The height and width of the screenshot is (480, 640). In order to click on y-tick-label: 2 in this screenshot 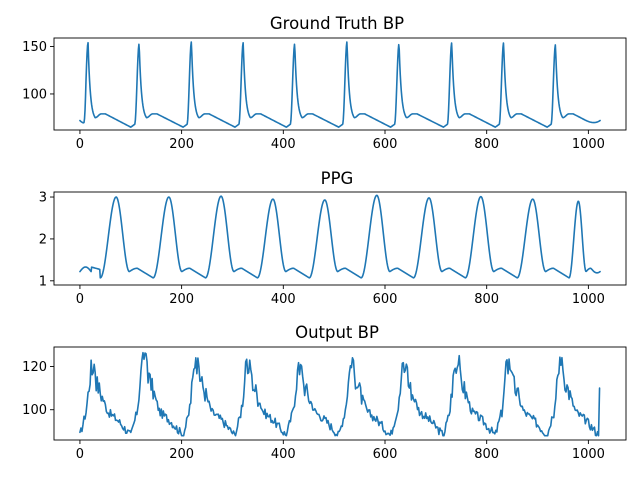, I will do `click(43, 239)`.